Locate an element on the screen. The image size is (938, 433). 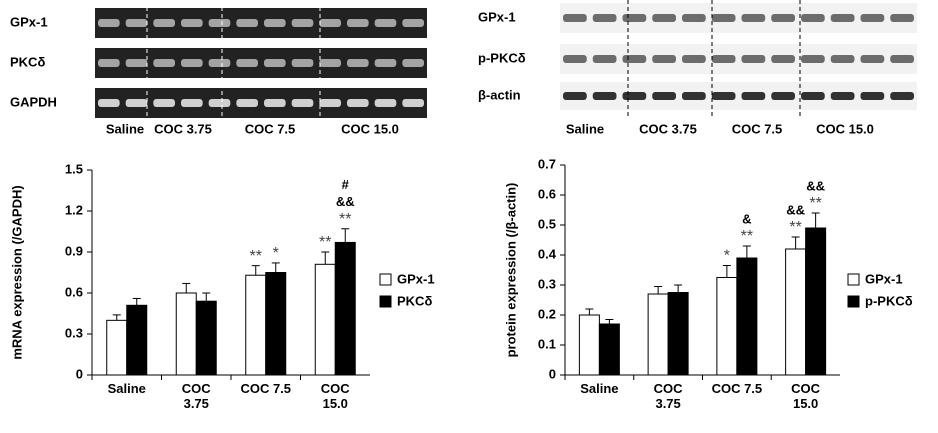
y-tick-label: 1.2 is located at coordinates (74, 209).